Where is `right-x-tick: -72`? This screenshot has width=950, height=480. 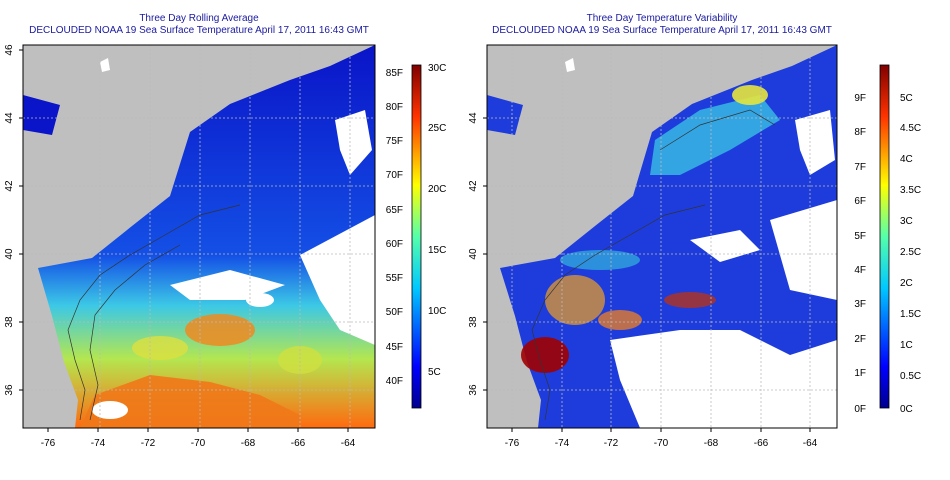 right-x-tick: -72 is located at coordinates (611, 443).